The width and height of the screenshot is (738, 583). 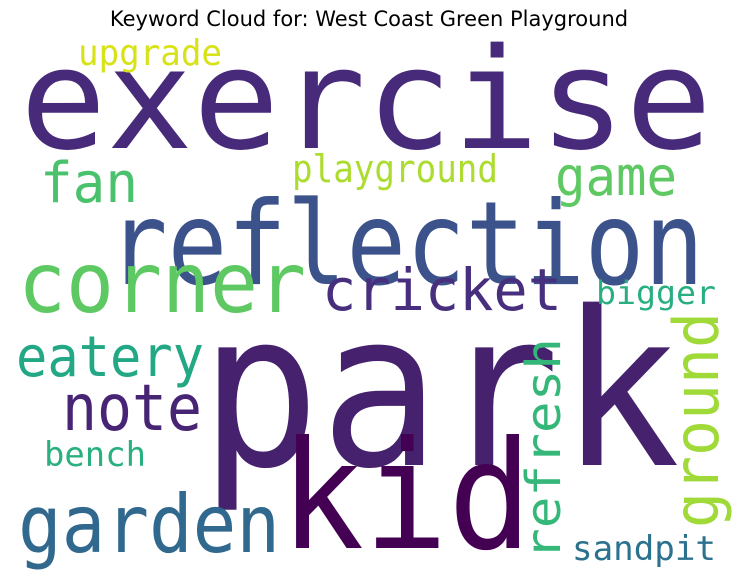 What do you see at coordinates (150, 53) in the screenshot?
I see `word-upgrade: upgrade` at bounding box center [150, 53].